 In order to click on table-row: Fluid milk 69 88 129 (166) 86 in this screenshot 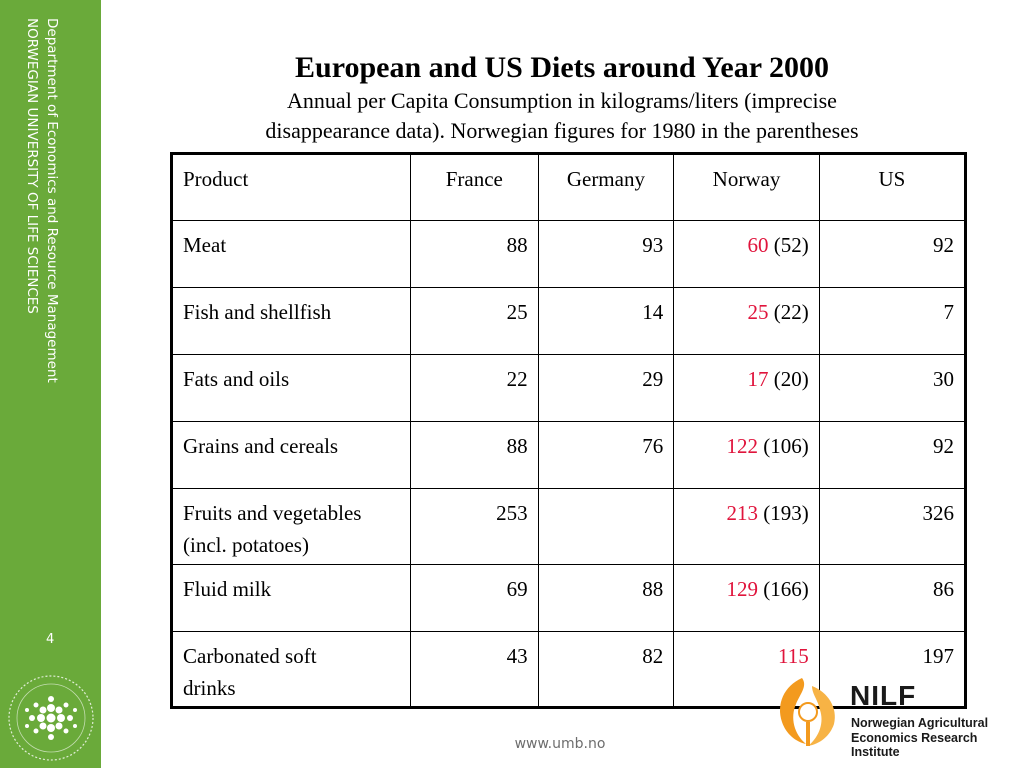, I will do `click(569, 598)`.